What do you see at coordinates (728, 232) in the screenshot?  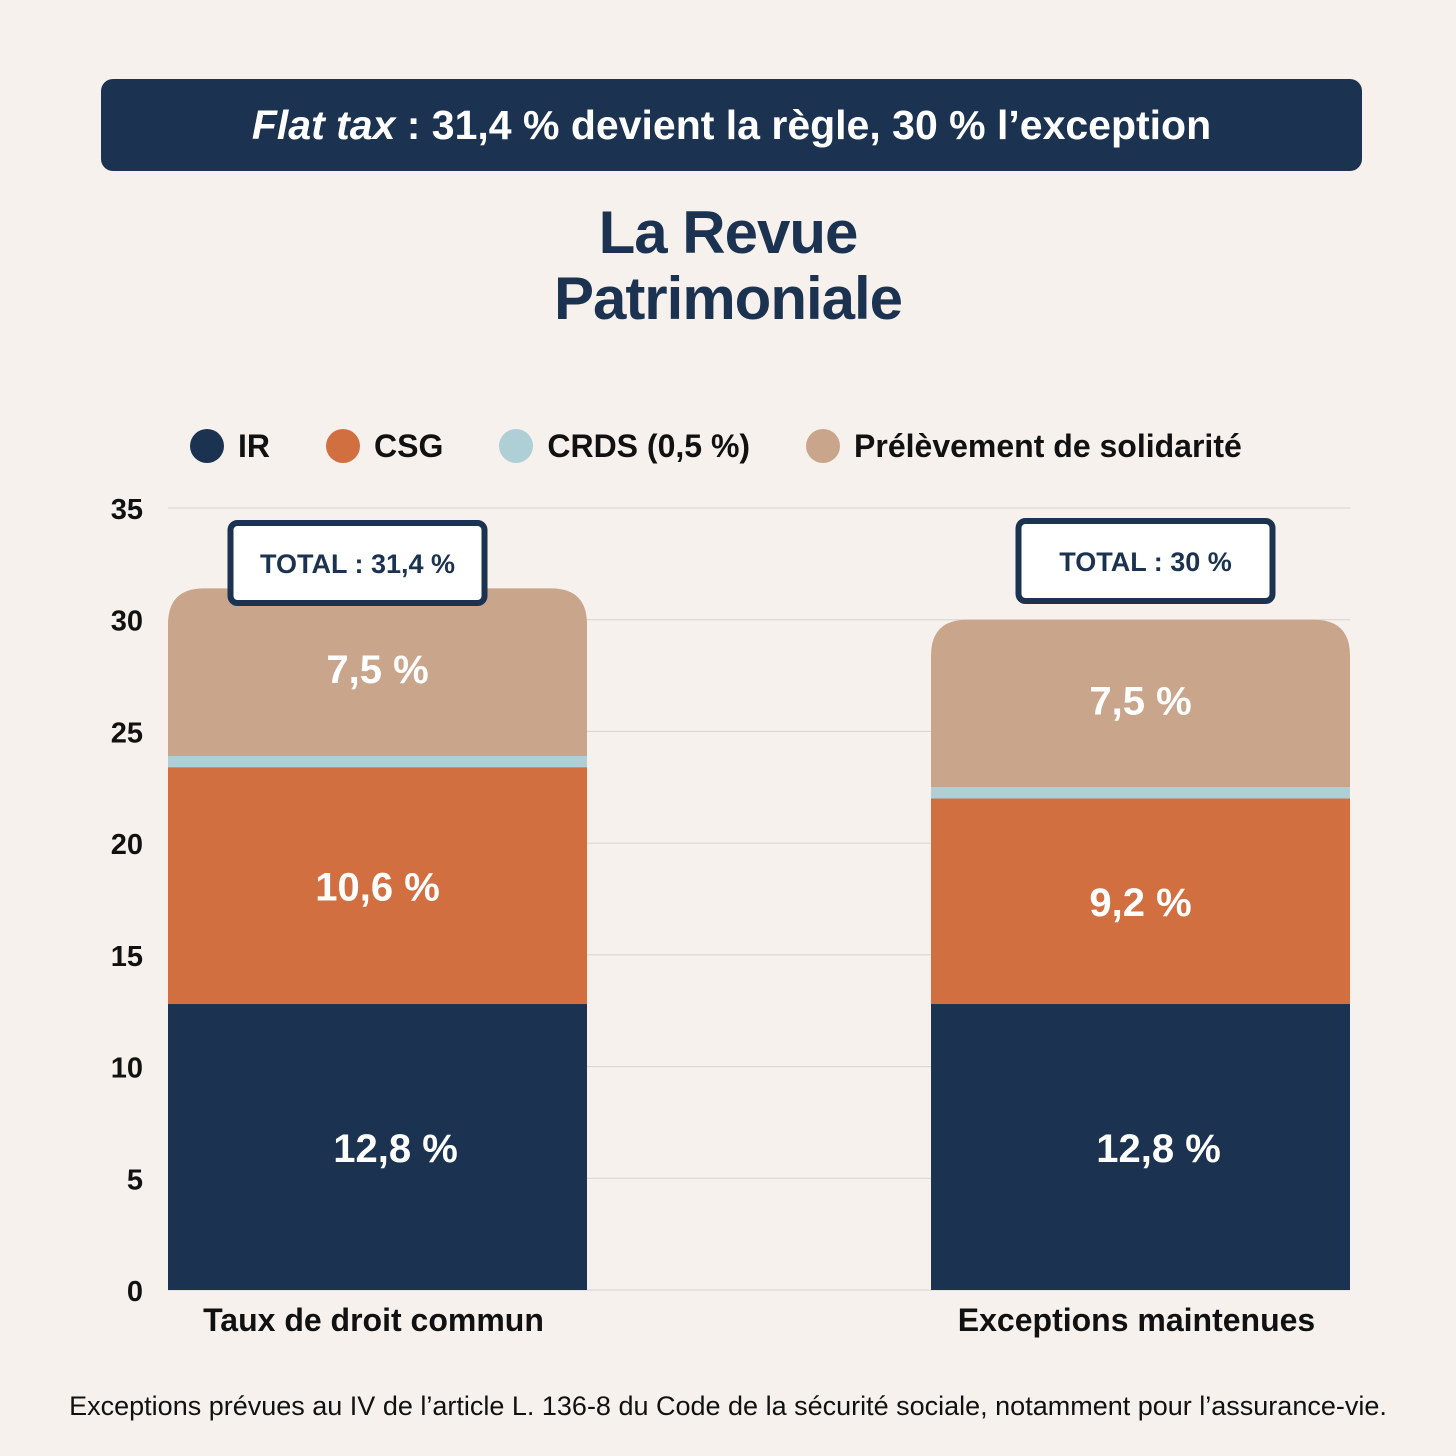 I see `brand-line-1: La Revue` at bounding box center [728, 232].